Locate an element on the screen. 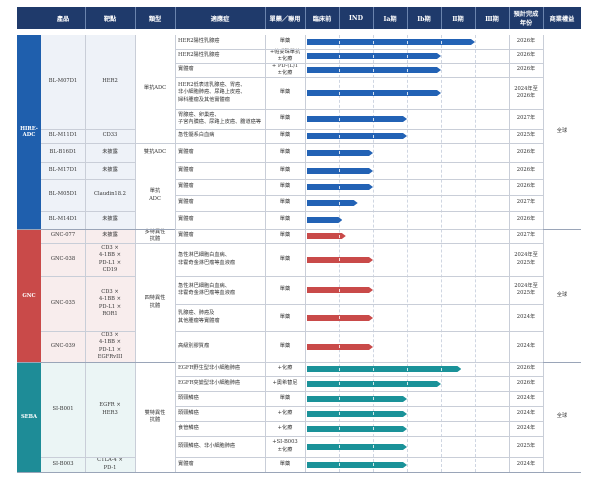 The image size is (591, 482). indication: 頭頸鱗癌 is located at coordinates (188, 397).